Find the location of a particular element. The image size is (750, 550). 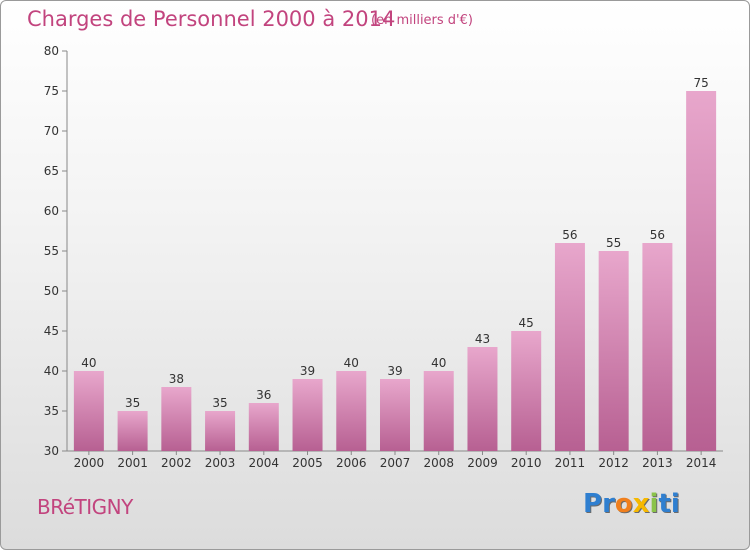

x-tick-label: 2014 is located at coordinates (701, 463).